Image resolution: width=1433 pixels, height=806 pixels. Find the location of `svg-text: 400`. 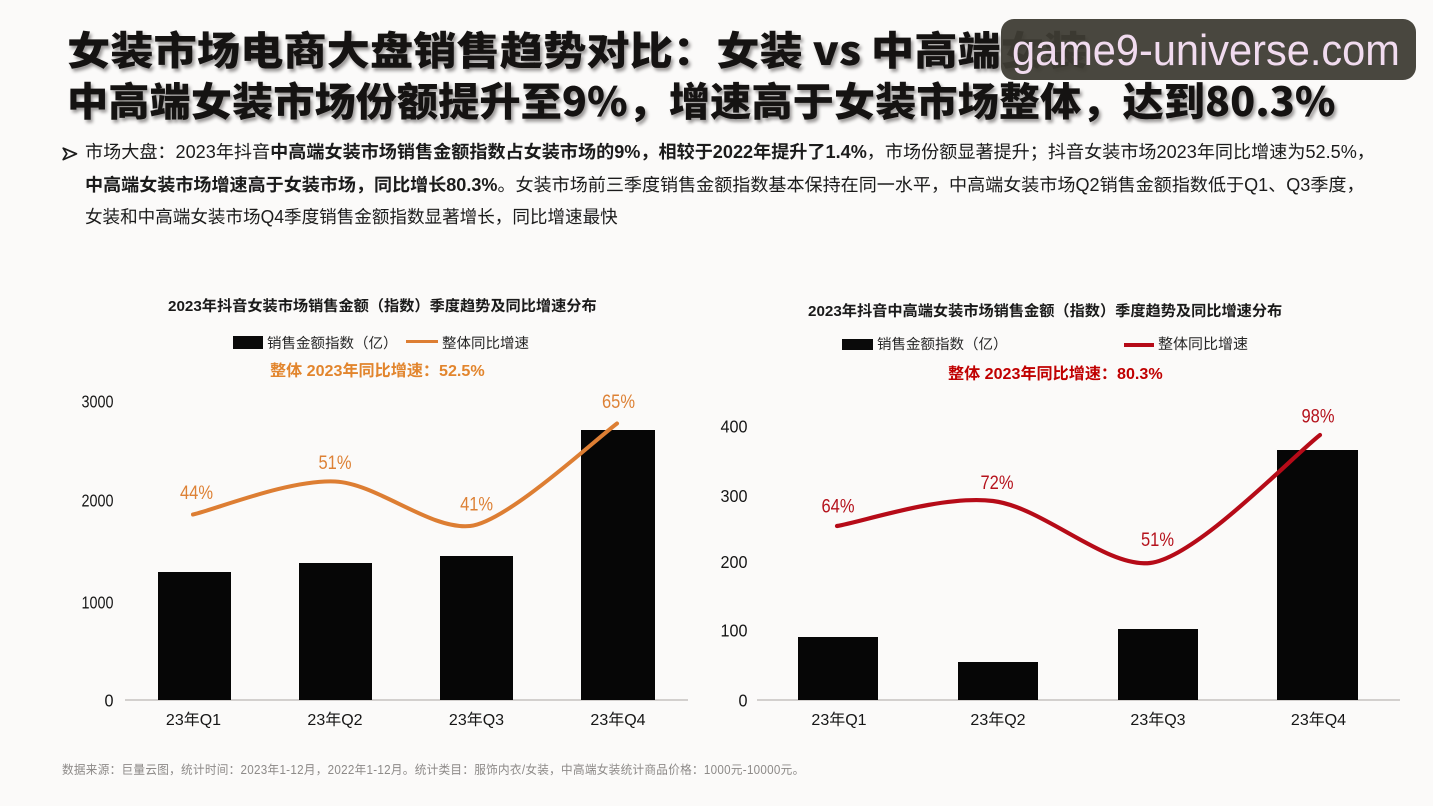

svg-text: 400 is located at coordinates (734, 427).